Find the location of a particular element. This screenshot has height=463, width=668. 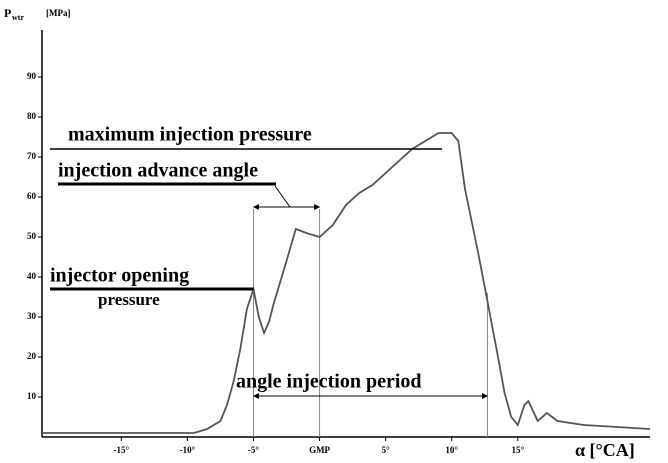

y-label-sub: wtr is located at coordinates (18, 17).